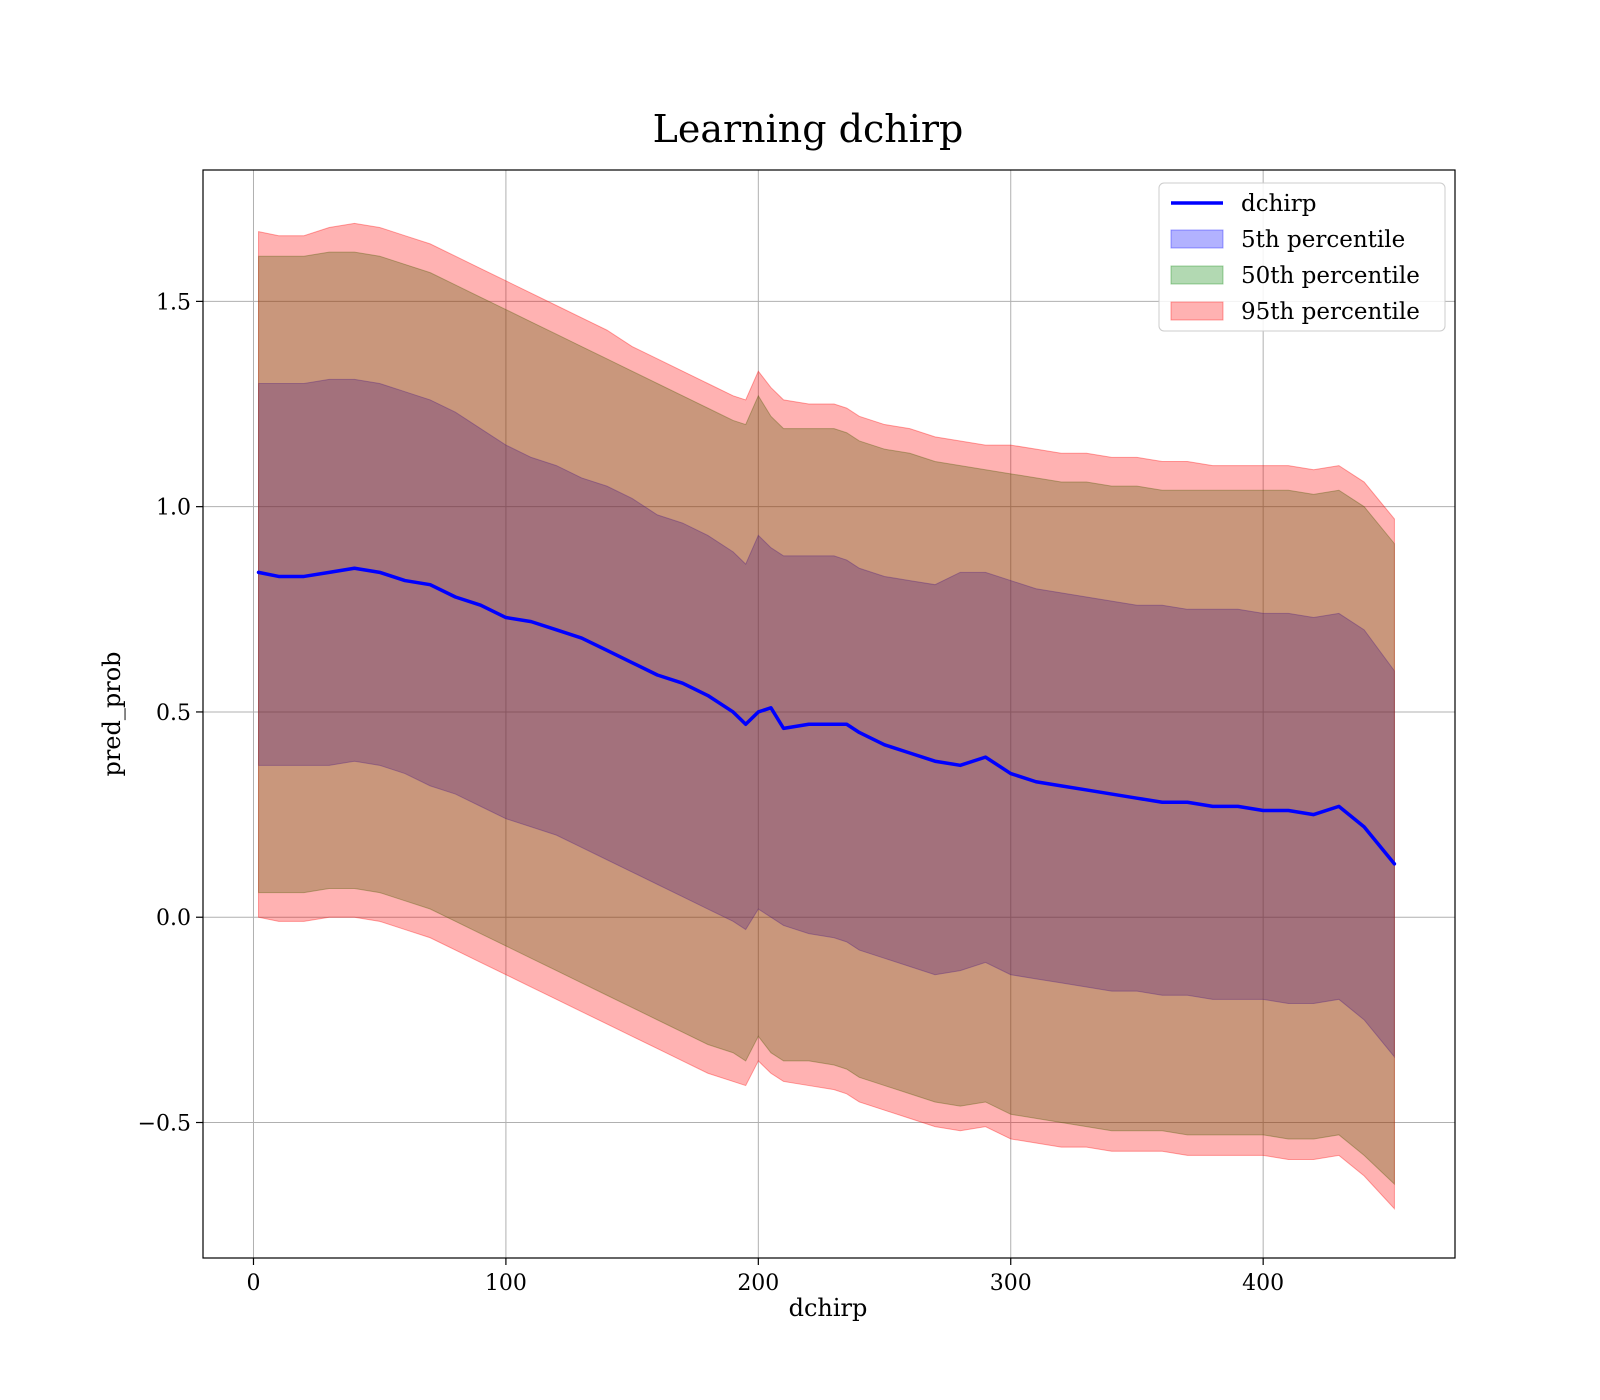 The image size is (1600, 1400). What do you see at coordinates (1263, 1283) in the screenshot?
I see `x-tick-label-4: 400` at bounding box center [1263, 1283].